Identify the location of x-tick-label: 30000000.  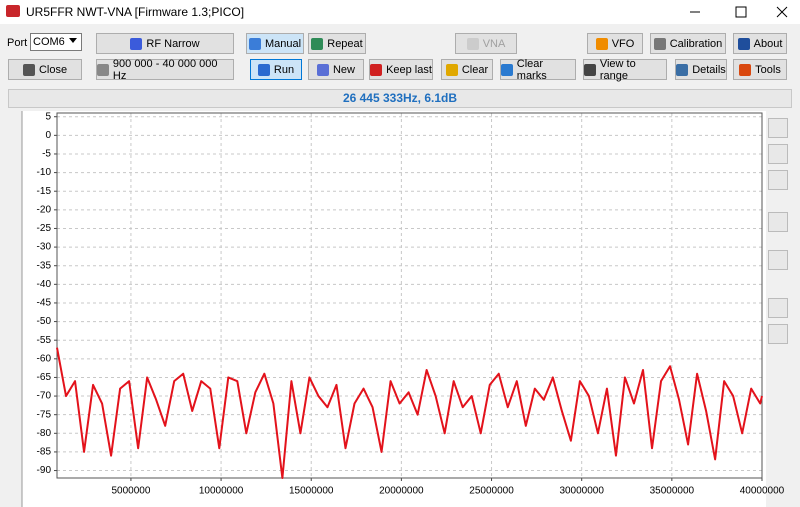
(581, 491).